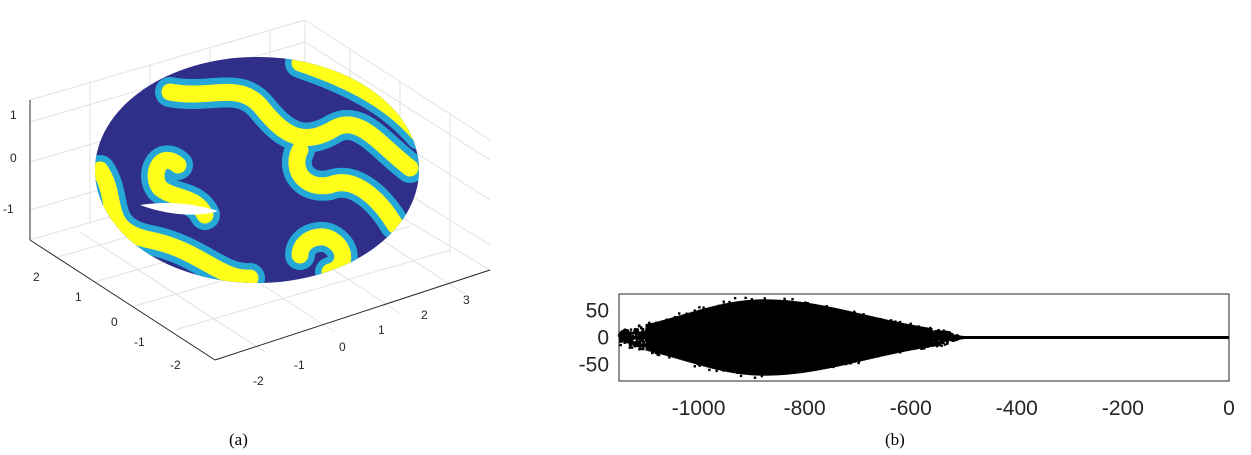 This screenshot has width=1251, height=455. I want to click on caption-a: (a), so click(238, 439).